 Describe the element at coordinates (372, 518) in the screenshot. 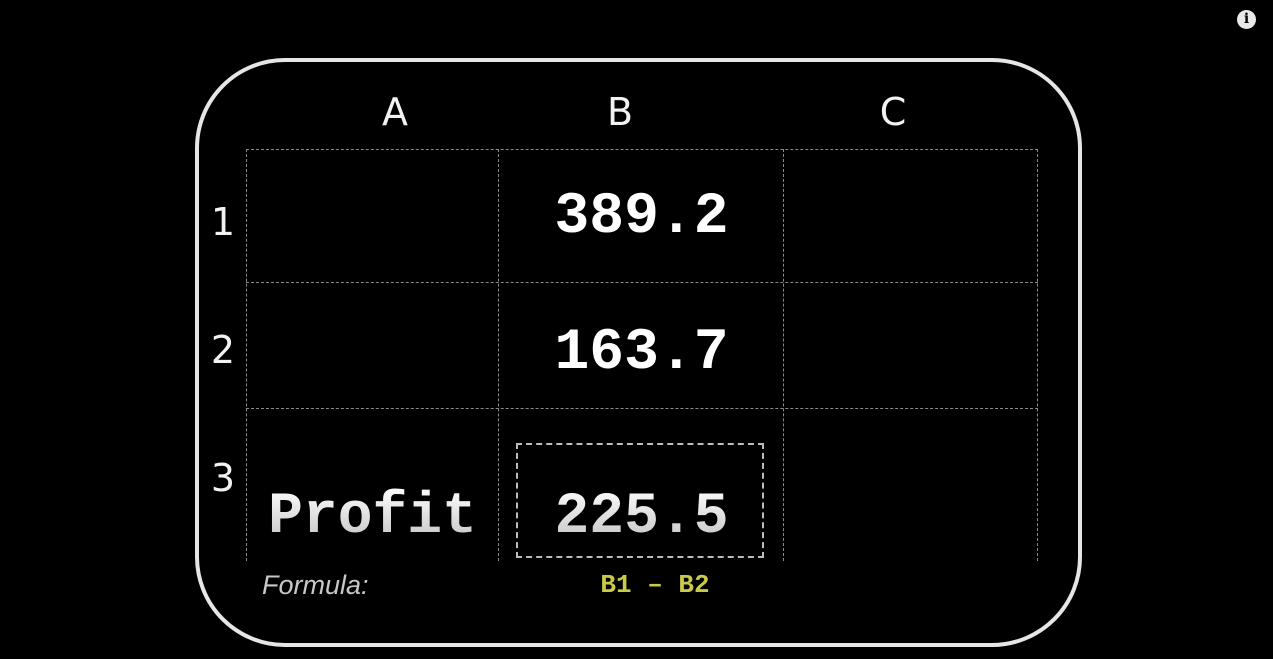

I see `cell-a3: Profit` at that location.